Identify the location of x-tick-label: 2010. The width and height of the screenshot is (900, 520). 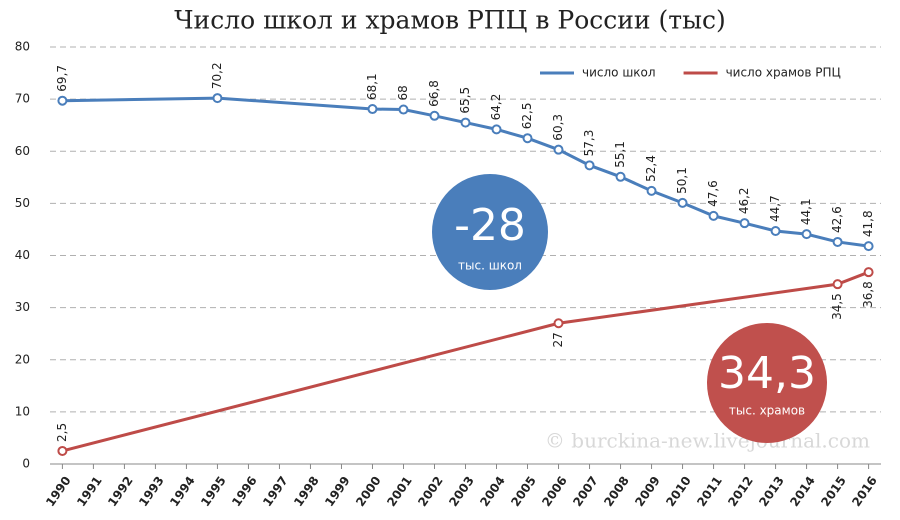
(678, 491).